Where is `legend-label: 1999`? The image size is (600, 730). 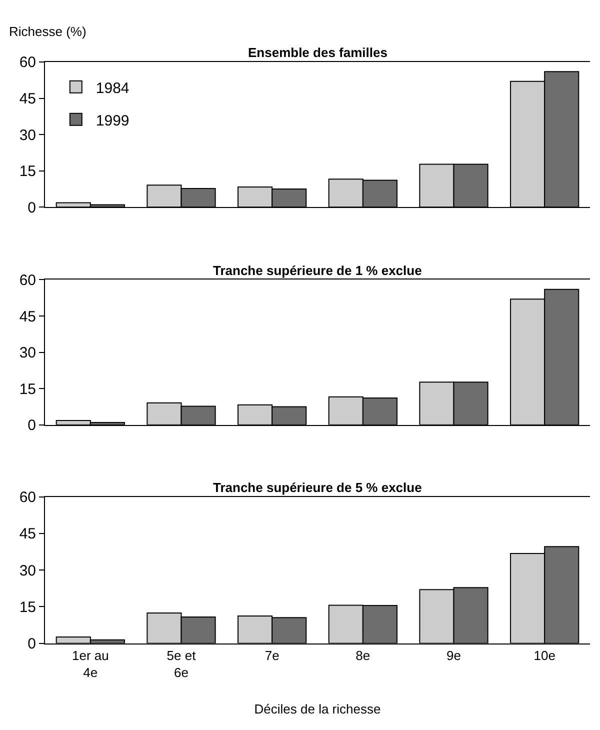
legend-label: 1999 is located at coordinates (113, 121).